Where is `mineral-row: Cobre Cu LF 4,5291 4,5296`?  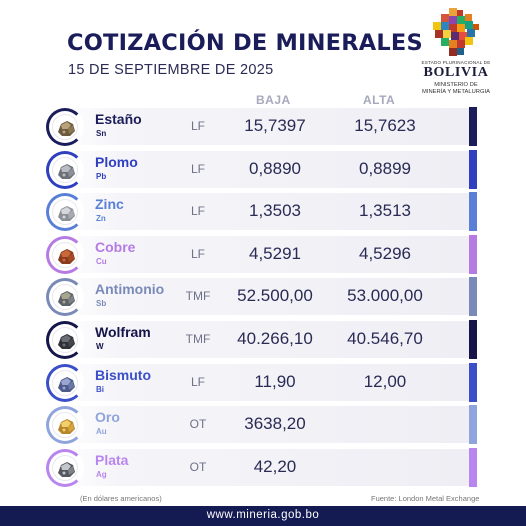 mineral-row: Cobre Cu LF 4,5291 4,5296 is located at coordinates (258, 255).